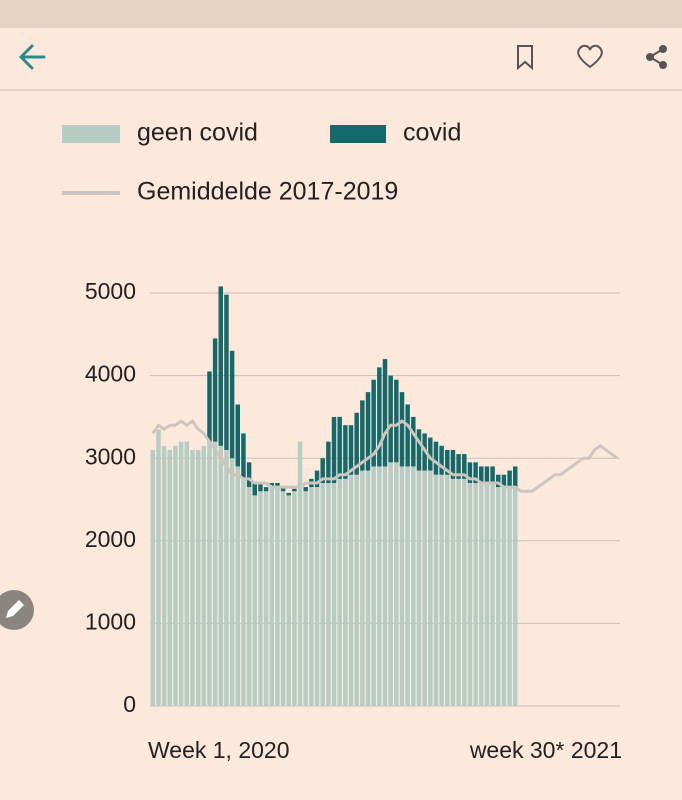 The image size is (682, 800). I want to click on y-tick-label: 3000, so click(110, 456).